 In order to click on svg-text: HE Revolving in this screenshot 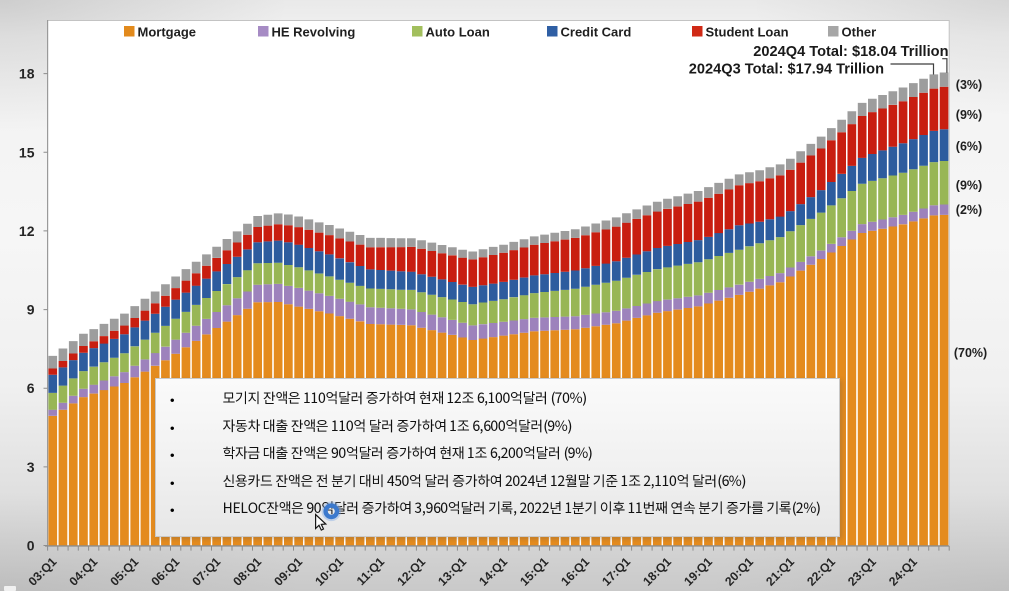, I will do `click(314, 32)`.